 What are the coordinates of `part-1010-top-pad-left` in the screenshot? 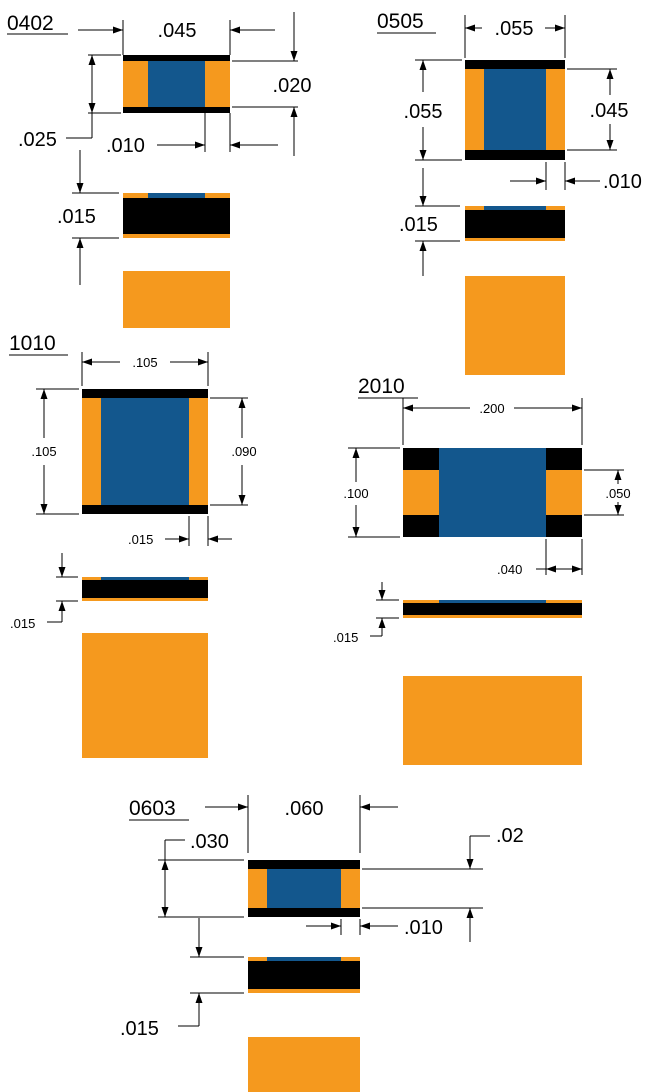 It's located at (91, 451).